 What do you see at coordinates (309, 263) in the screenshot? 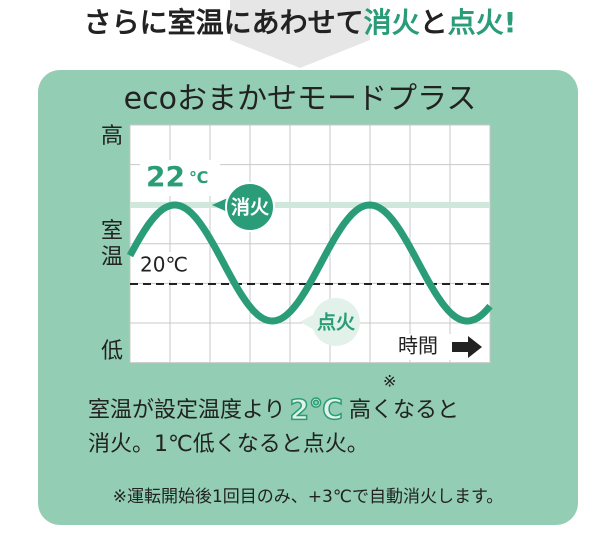
I see `temperature-wave` at bounding box center [309, 263].